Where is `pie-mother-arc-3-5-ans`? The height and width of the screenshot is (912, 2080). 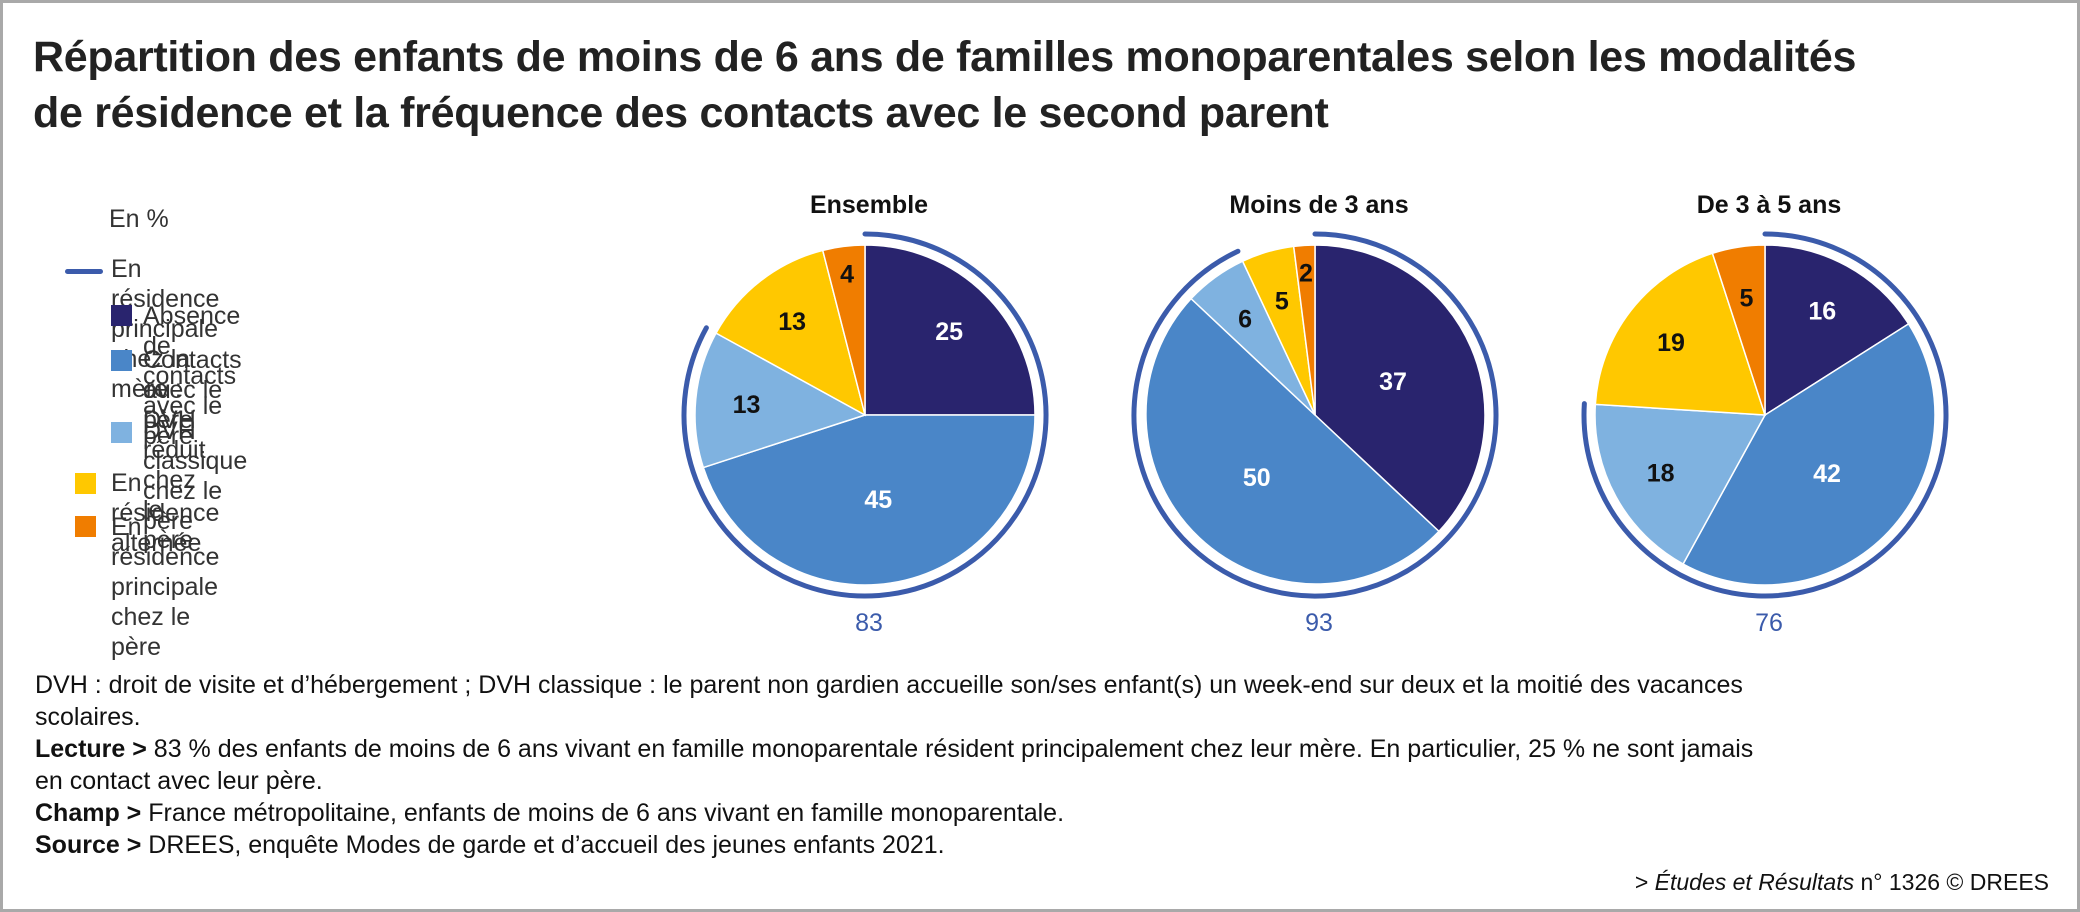
pie-mother-arc-3-5-ans is located at coordinates (1765, 415).